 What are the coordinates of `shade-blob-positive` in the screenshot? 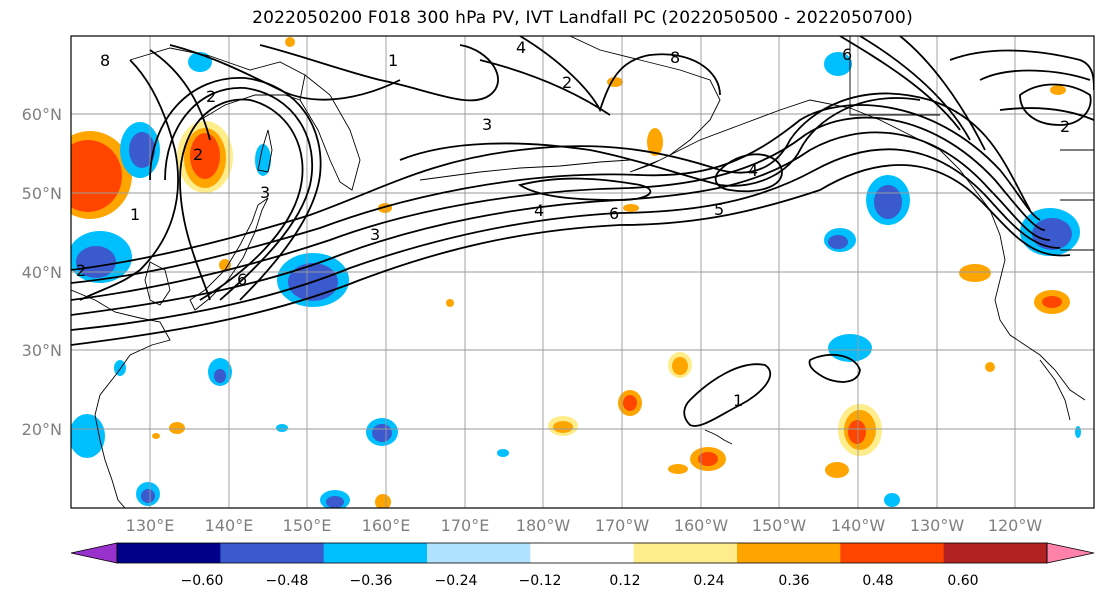 It's located at (101, 175).